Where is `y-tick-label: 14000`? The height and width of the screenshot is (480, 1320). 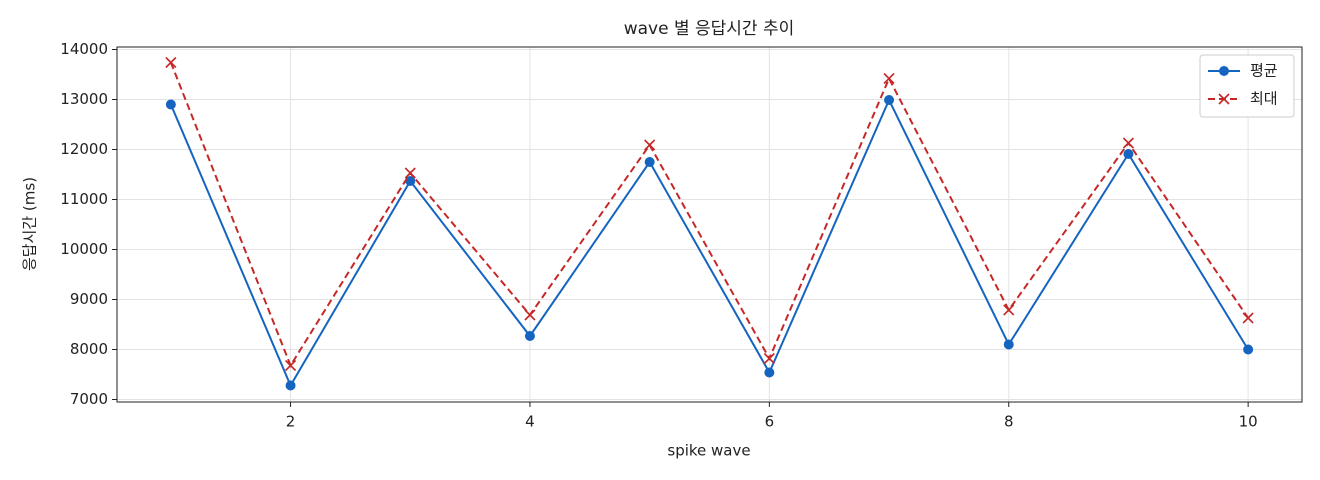 y-tick-label: 14000 is located at coordinates (84, 49).